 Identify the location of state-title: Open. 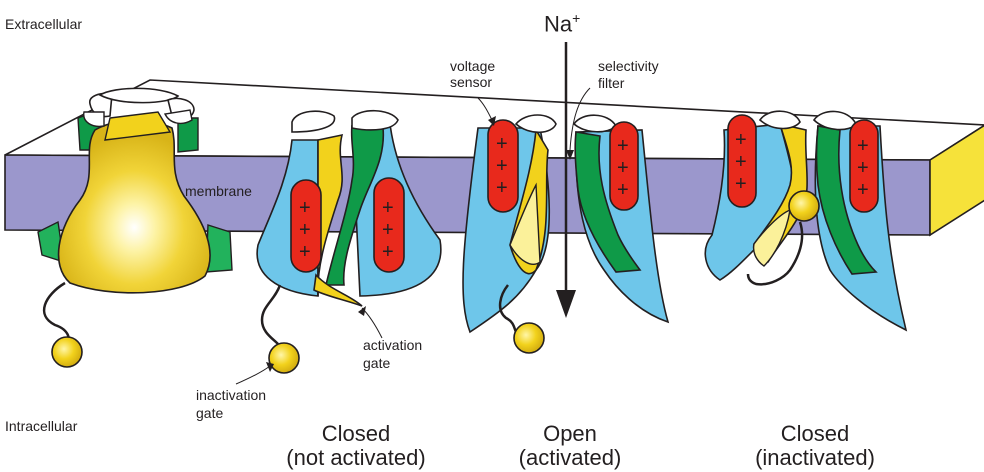
(570, 433).